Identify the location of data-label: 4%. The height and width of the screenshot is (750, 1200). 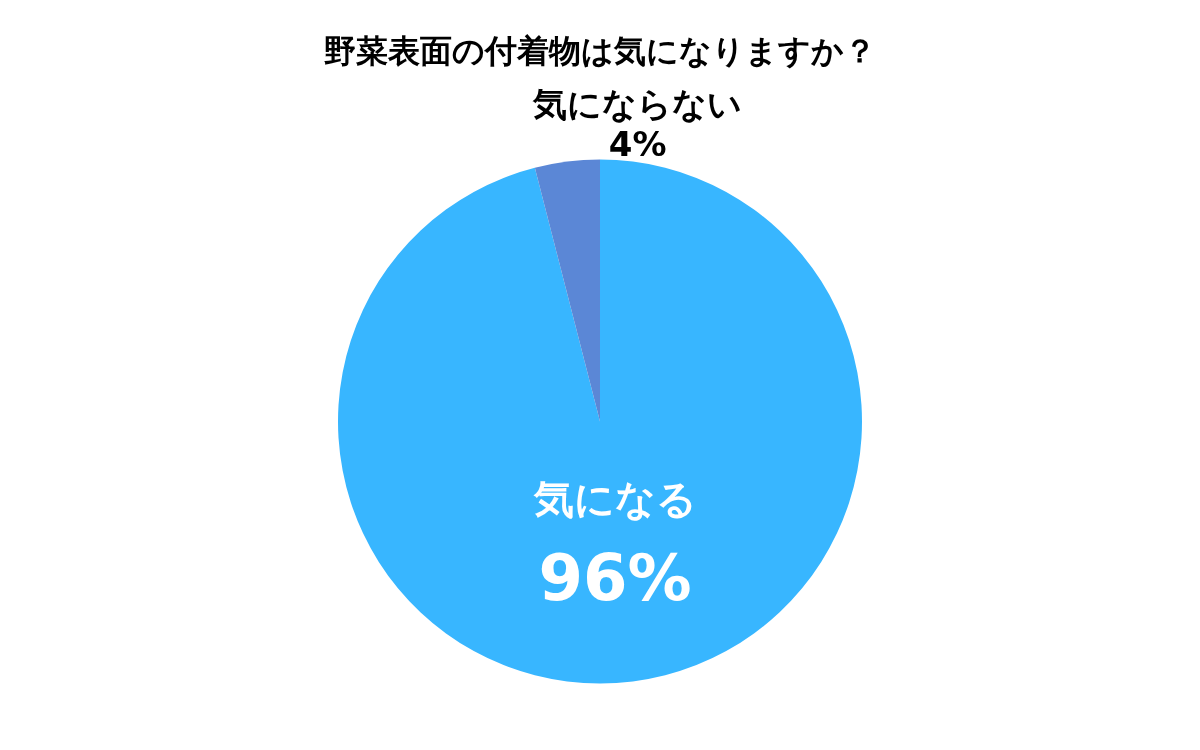
(637, 143).